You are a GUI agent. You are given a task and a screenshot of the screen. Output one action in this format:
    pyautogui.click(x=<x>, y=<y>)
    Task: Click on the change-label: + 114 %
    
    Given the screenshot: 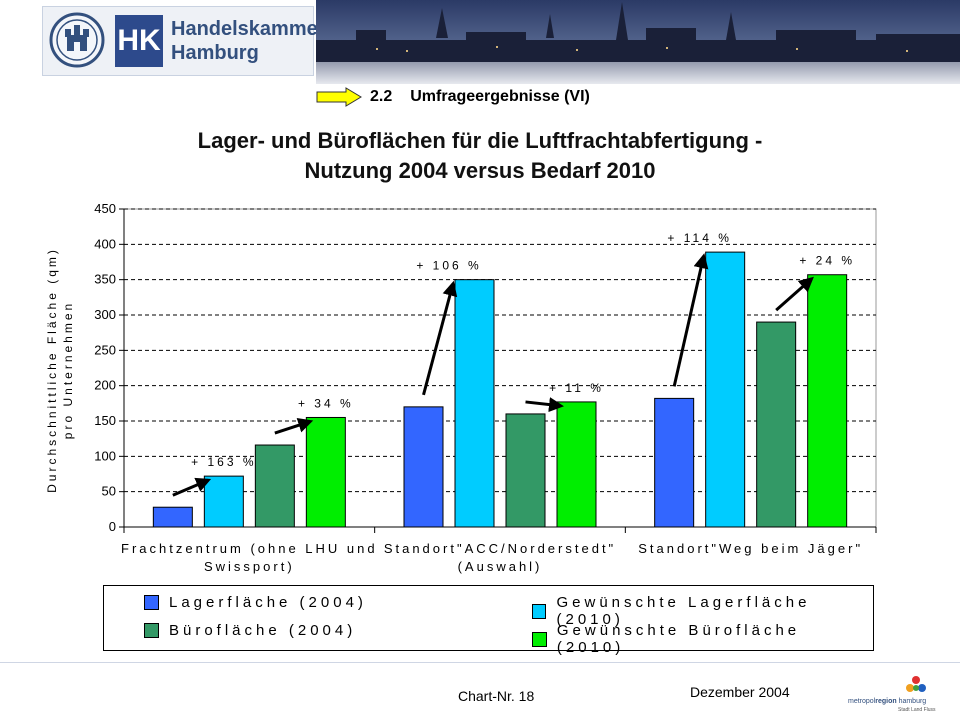 What is the action you would take?
    pyautogui.click(x=699, y=238)
    